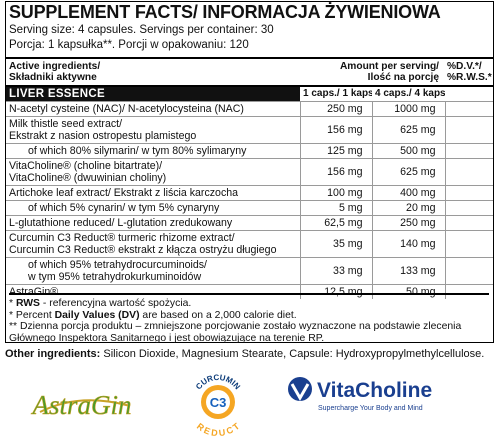 This screenshot has width=500, height=440. Describe the element at coordinates (53, 354) in the screenshot. I see `other-label: Other ingredients:` at that location.